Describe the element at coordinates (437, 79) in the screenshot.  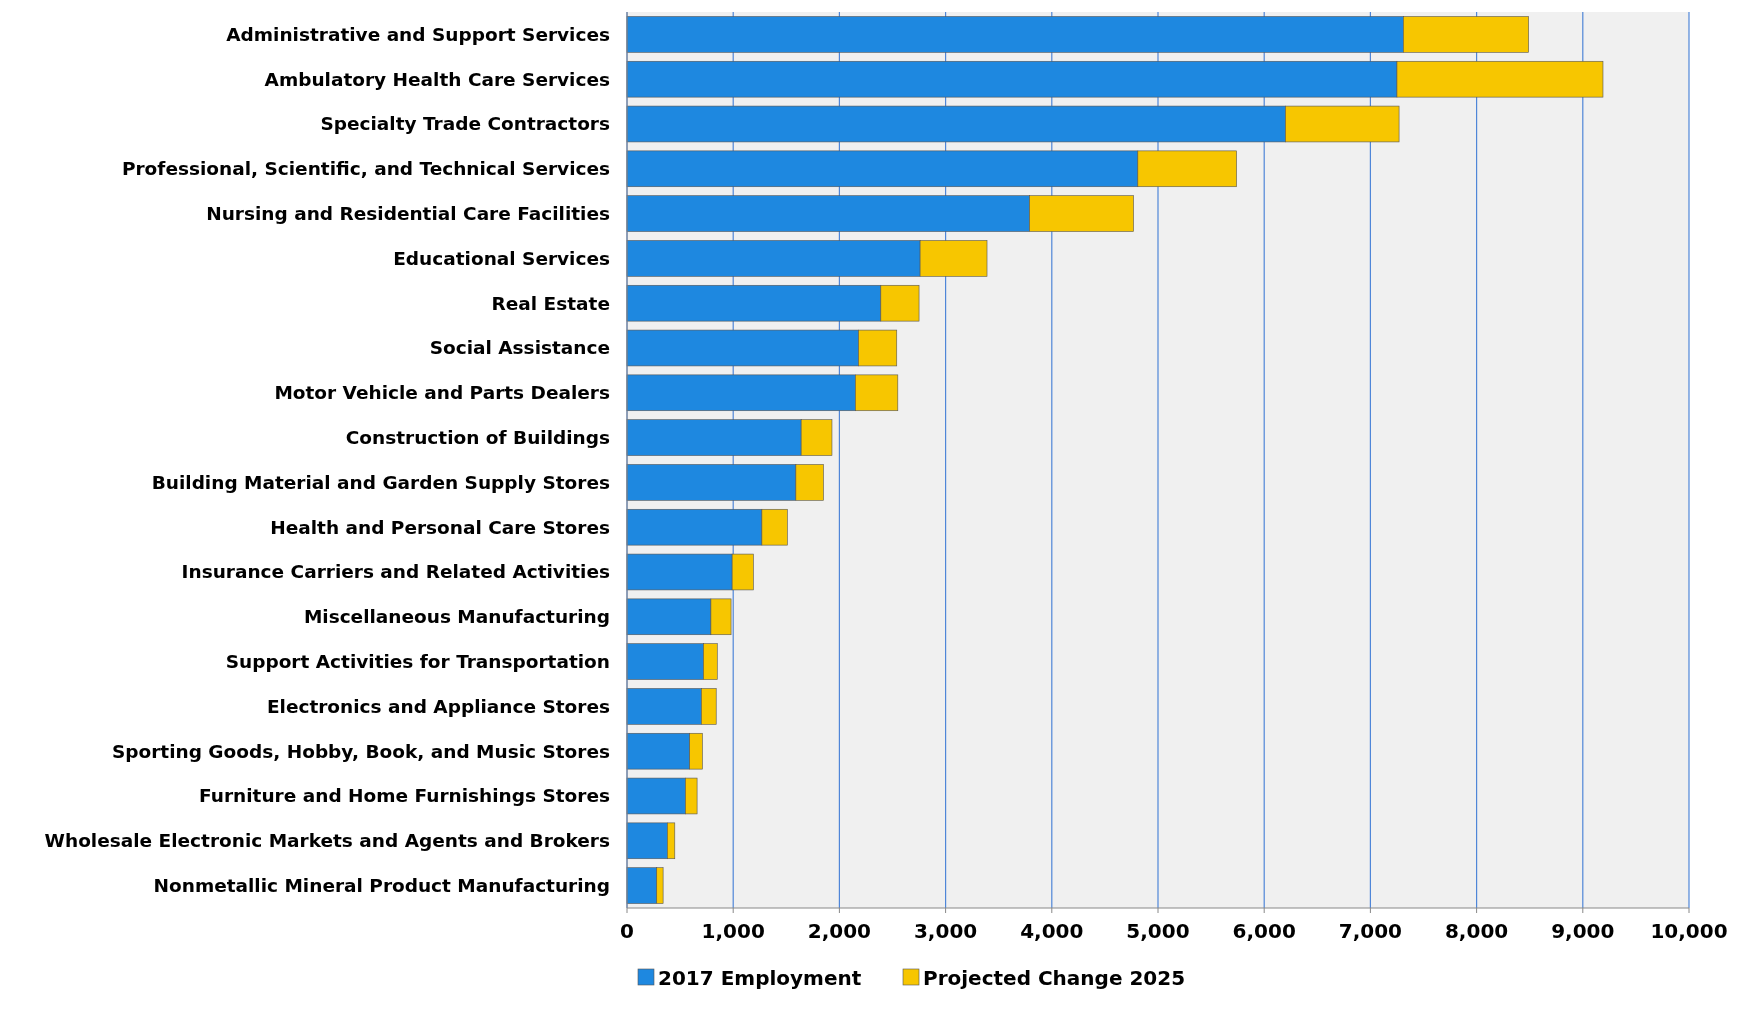
I see `y-tick-label: Ambulatory Health Care Services` at that location.